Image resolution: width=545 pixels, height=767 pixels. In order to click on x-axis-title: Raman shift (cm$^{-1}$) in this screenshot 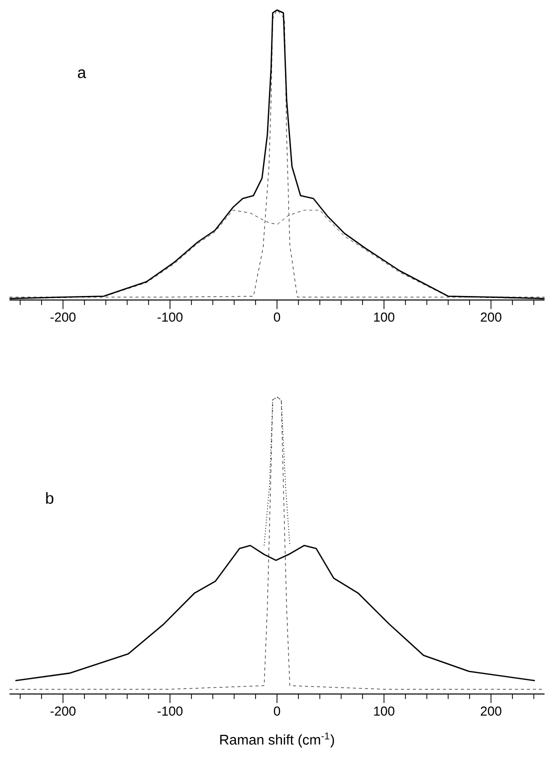, I will do `click(277, 740)`.